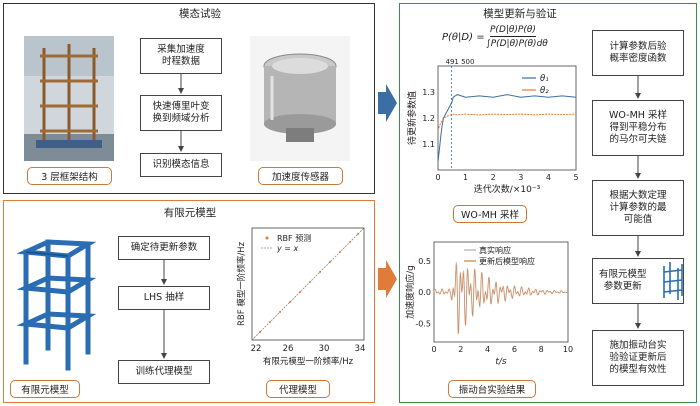 This screenshot has height=406, width=700. What do you see at coordinates (360, 349) in the screenshot?
I see `xtick: 34` at bounding box center [360, 349].